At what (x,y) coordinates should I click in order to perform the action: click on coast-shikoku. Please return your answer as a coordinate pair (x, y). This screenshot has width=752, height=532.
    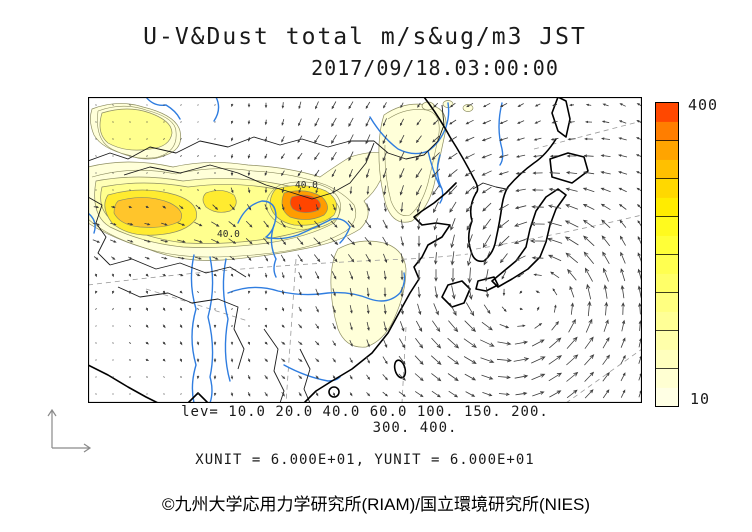
    Looking at the image, I should click on (487, 284).